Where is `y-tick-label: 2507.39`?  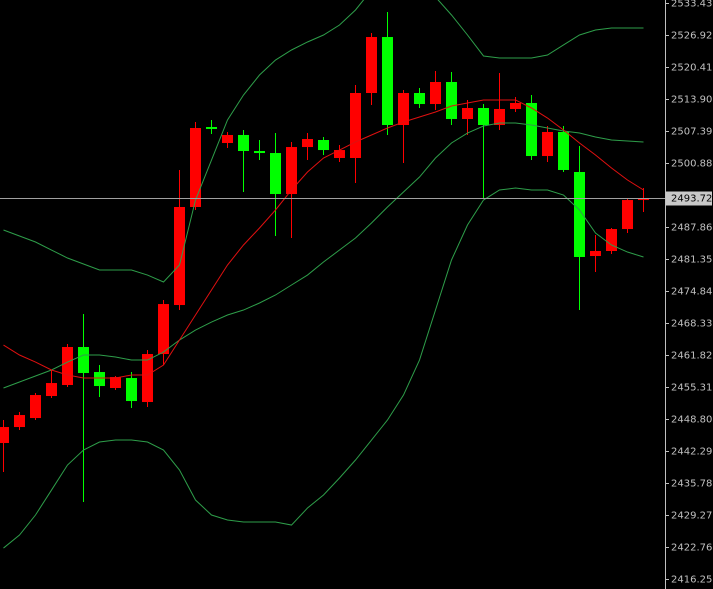
y-tick-label: 2507.39 is located at coordinates (691, 132).